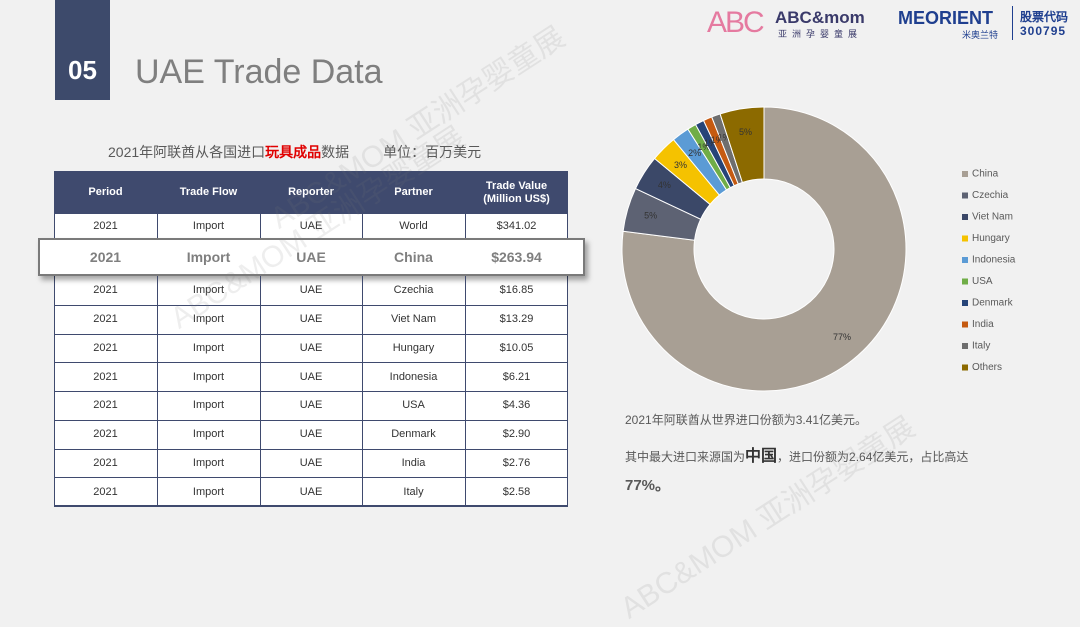 Image resolution: width=1080 pixels, height=627 pixels. Describe the element at coordinates (990, 195) in the screenshot. I see `legend-label: Czechia` at that location.